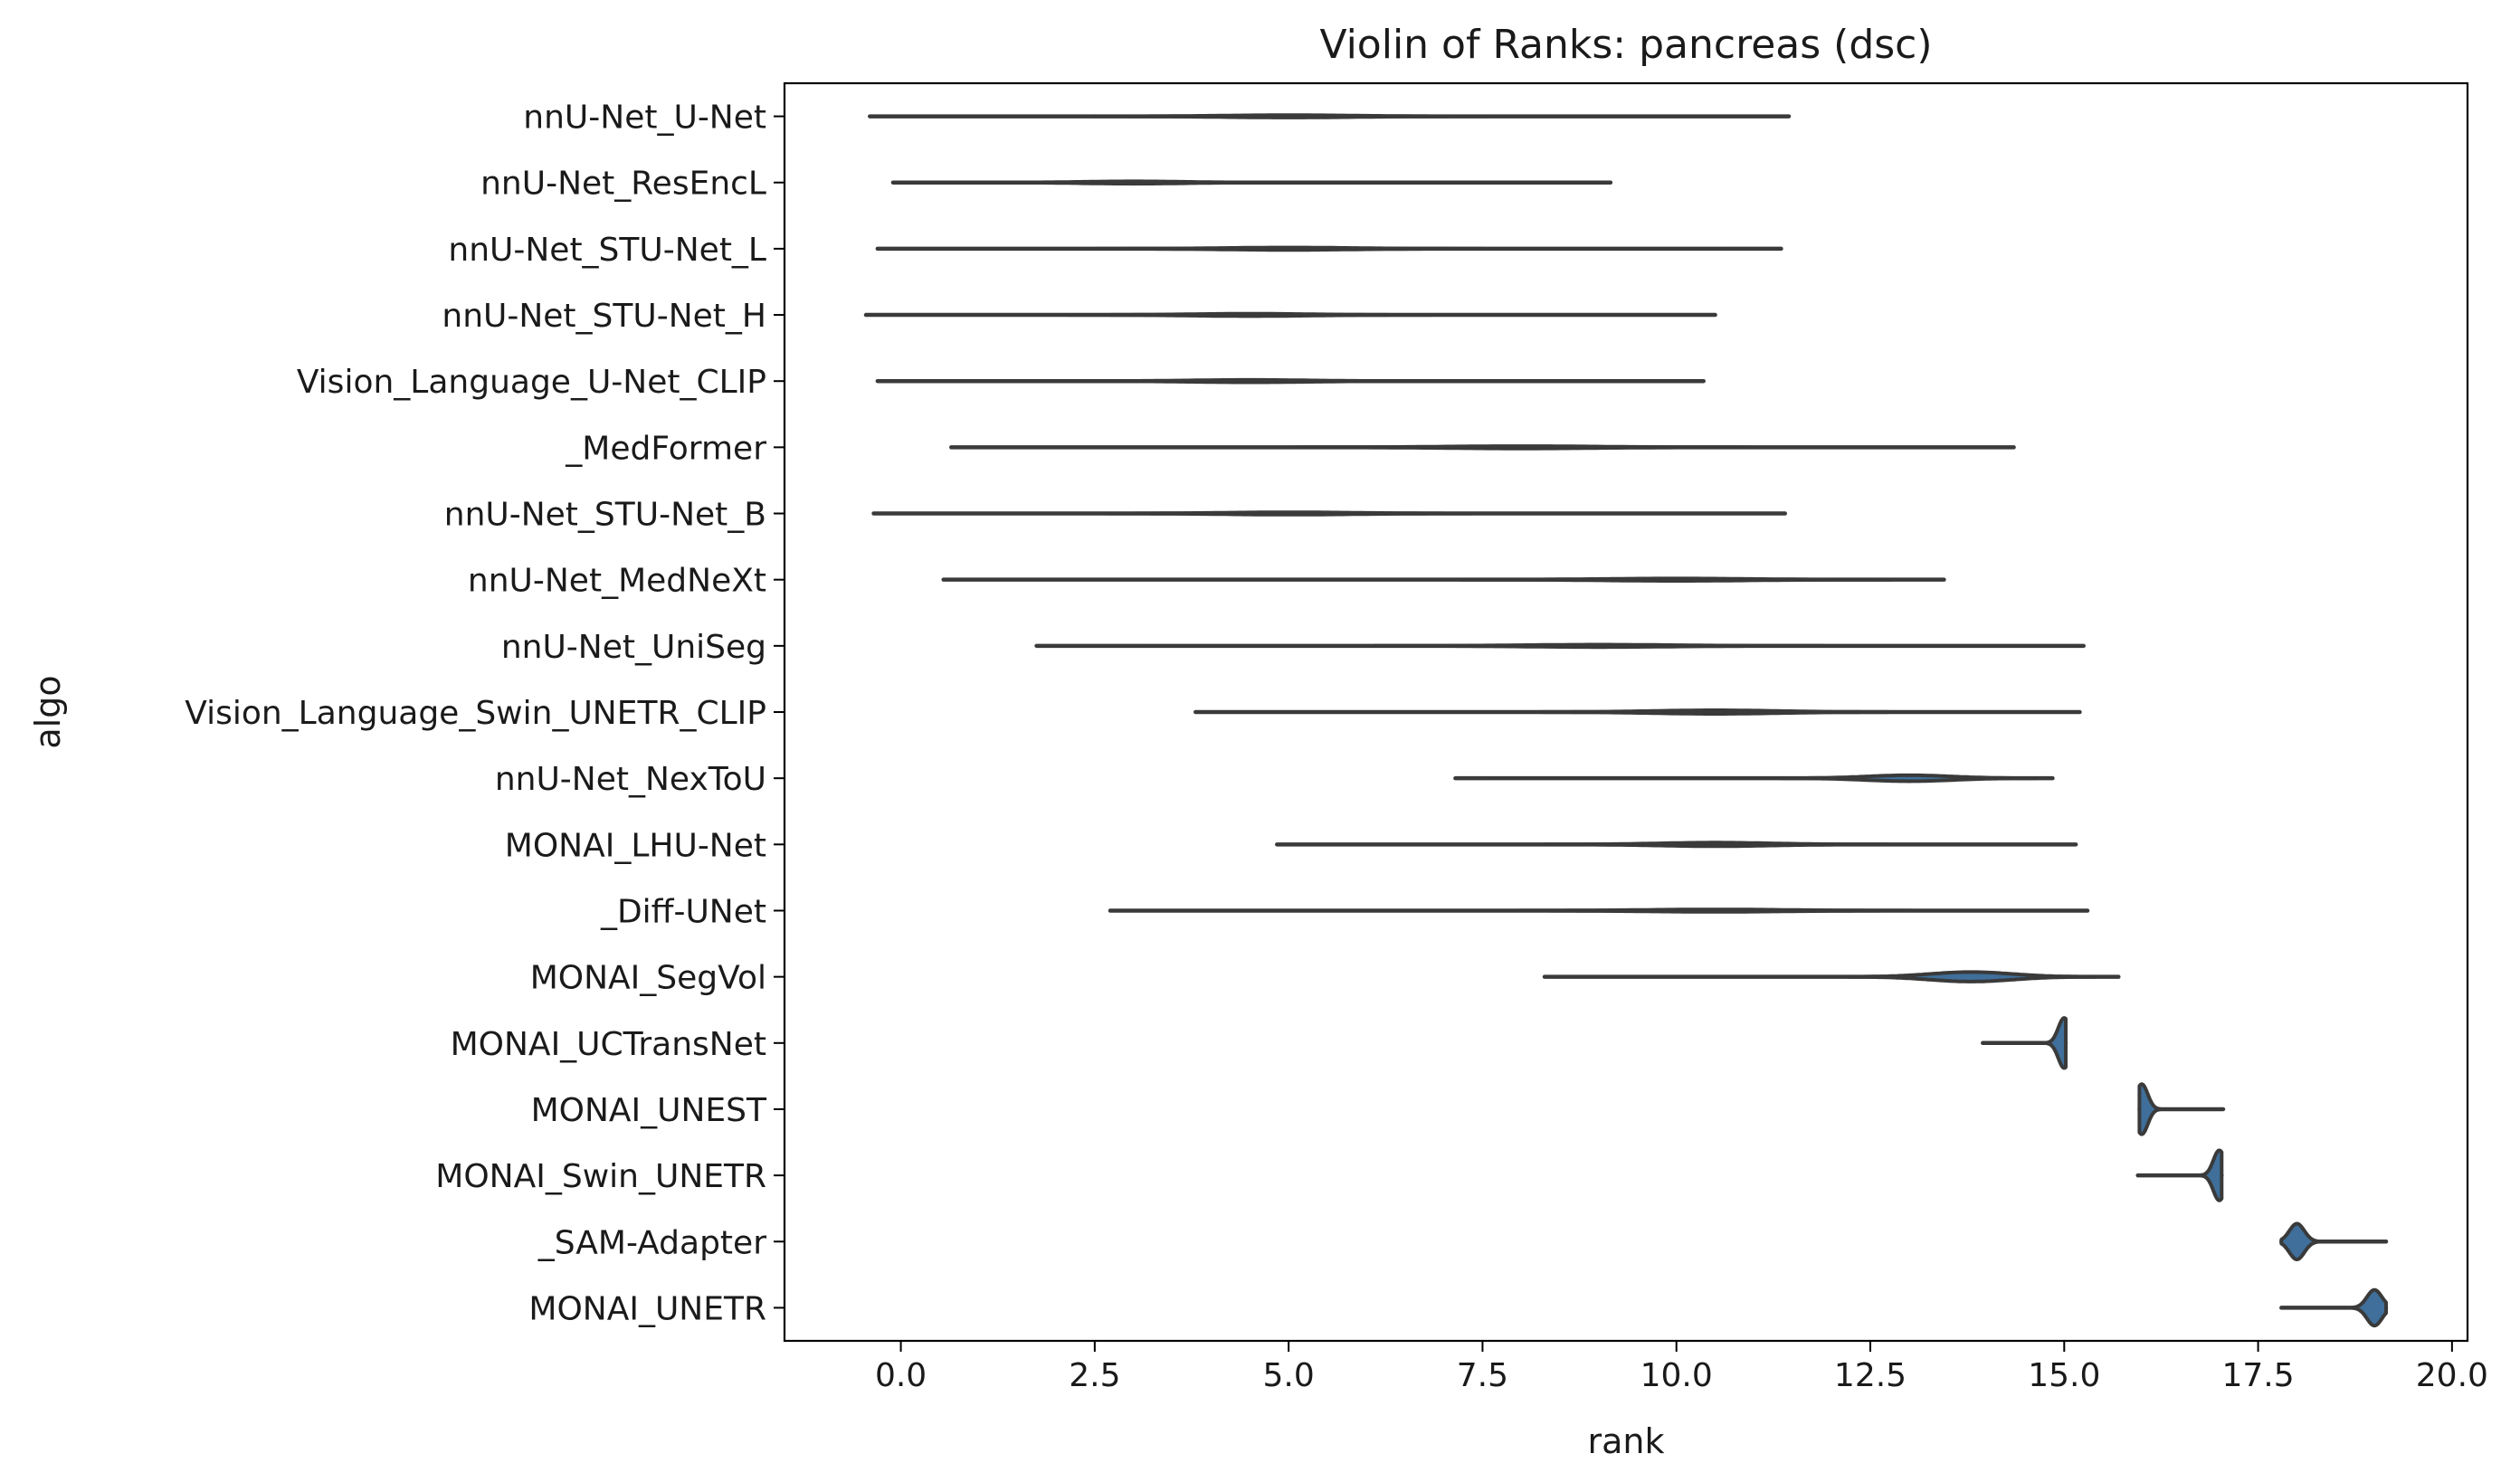 This screenshot has height=1482, width=2520. Describe the element at coordinates (1094, 1375) in the screenshot. I see `x-tick-label: 2.5` at that location.